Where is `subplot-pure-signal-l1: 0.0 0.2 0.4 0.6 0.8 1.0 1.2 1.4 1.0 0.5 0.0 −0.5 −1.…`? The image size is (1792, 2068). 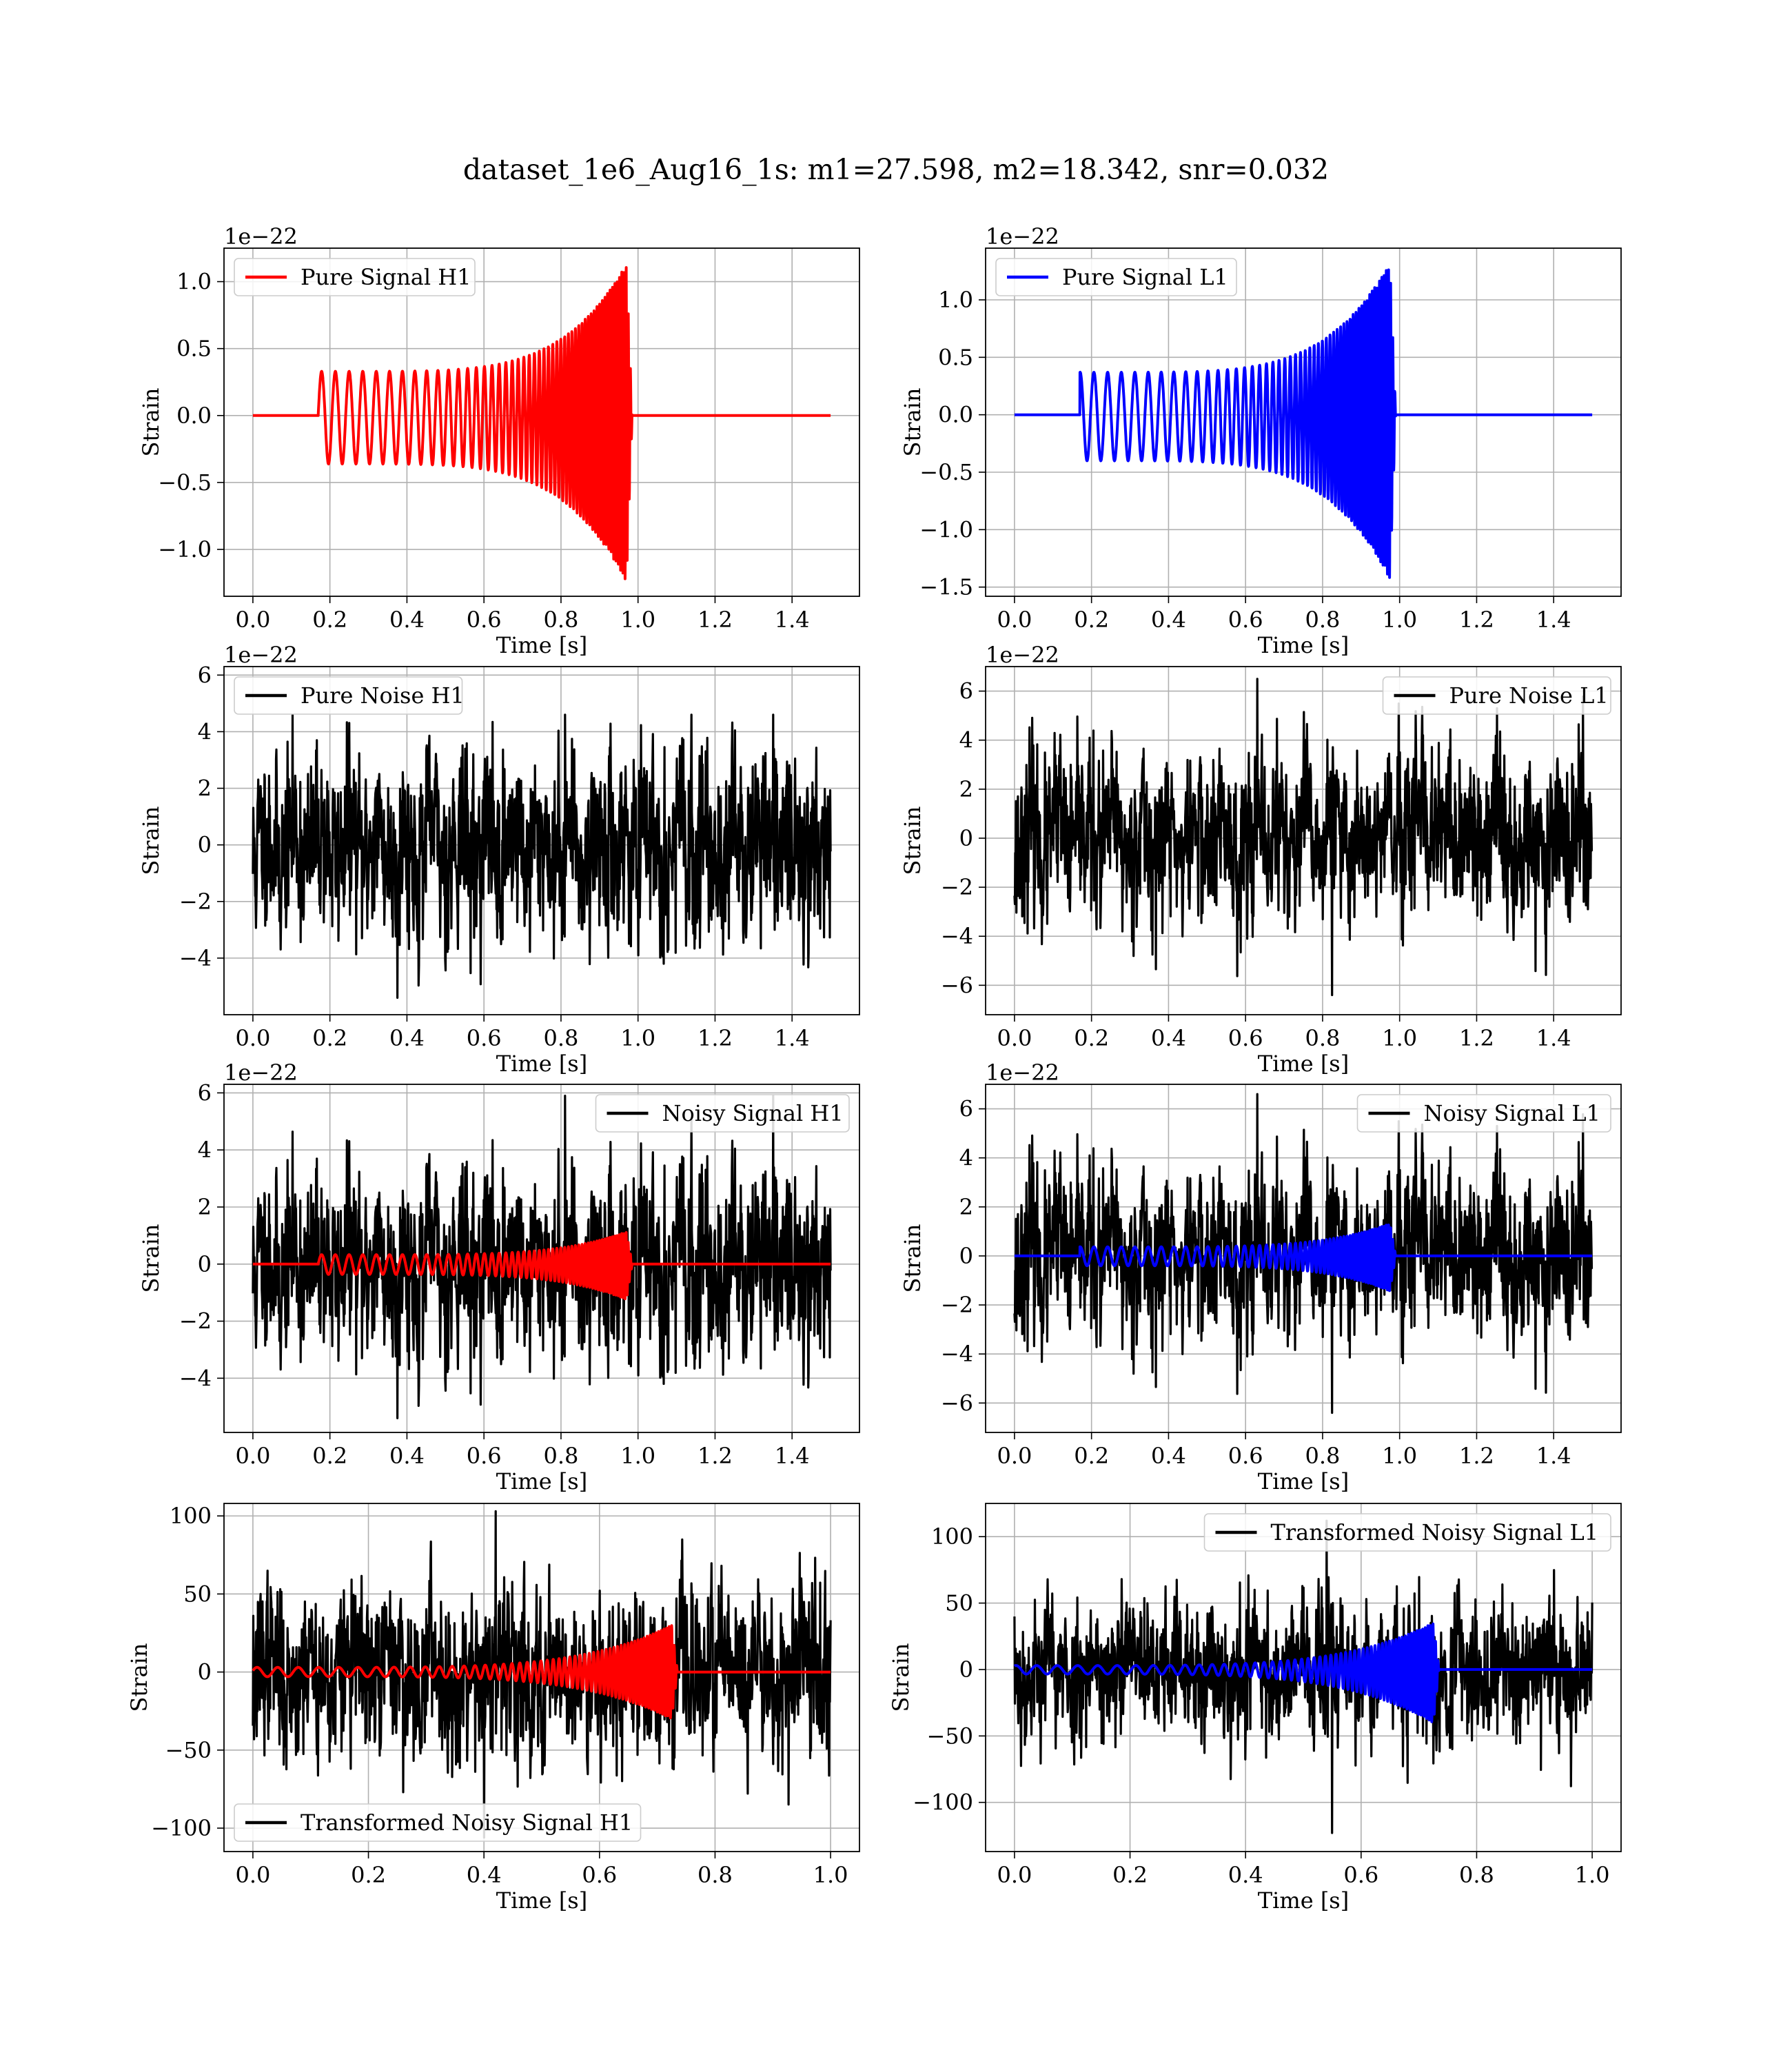
subplot-pure-signal-l1: 0.0 0.2 0.4 0.6 0.8 1.0 1.2 1.4 1.0 0.5 0.0 −0.5 −1.… is located at coordinates (1260, 440).